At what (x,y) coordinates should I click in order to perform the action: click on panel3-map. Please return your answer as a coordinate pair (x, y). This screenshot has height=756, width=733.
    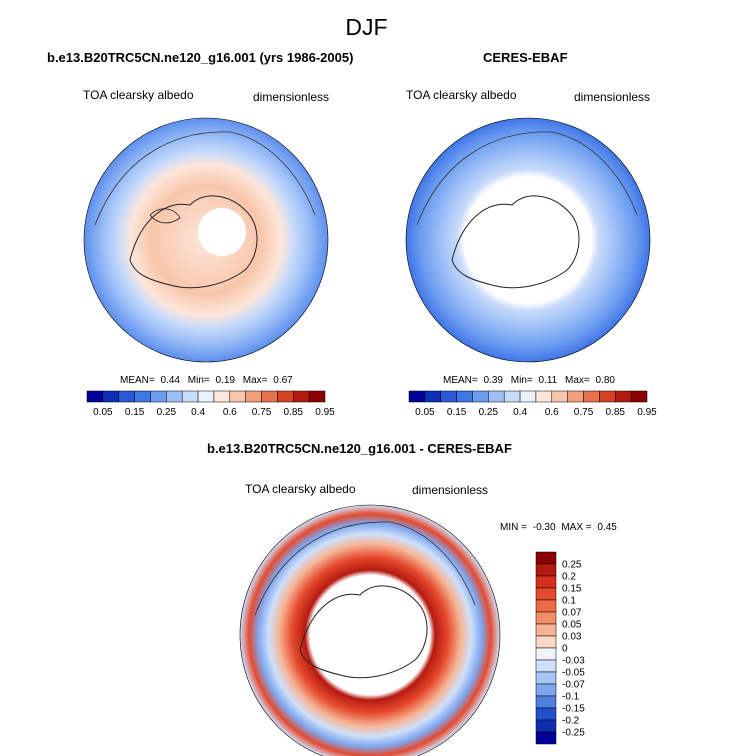
    Looking at the image, I should click on (370, 630).